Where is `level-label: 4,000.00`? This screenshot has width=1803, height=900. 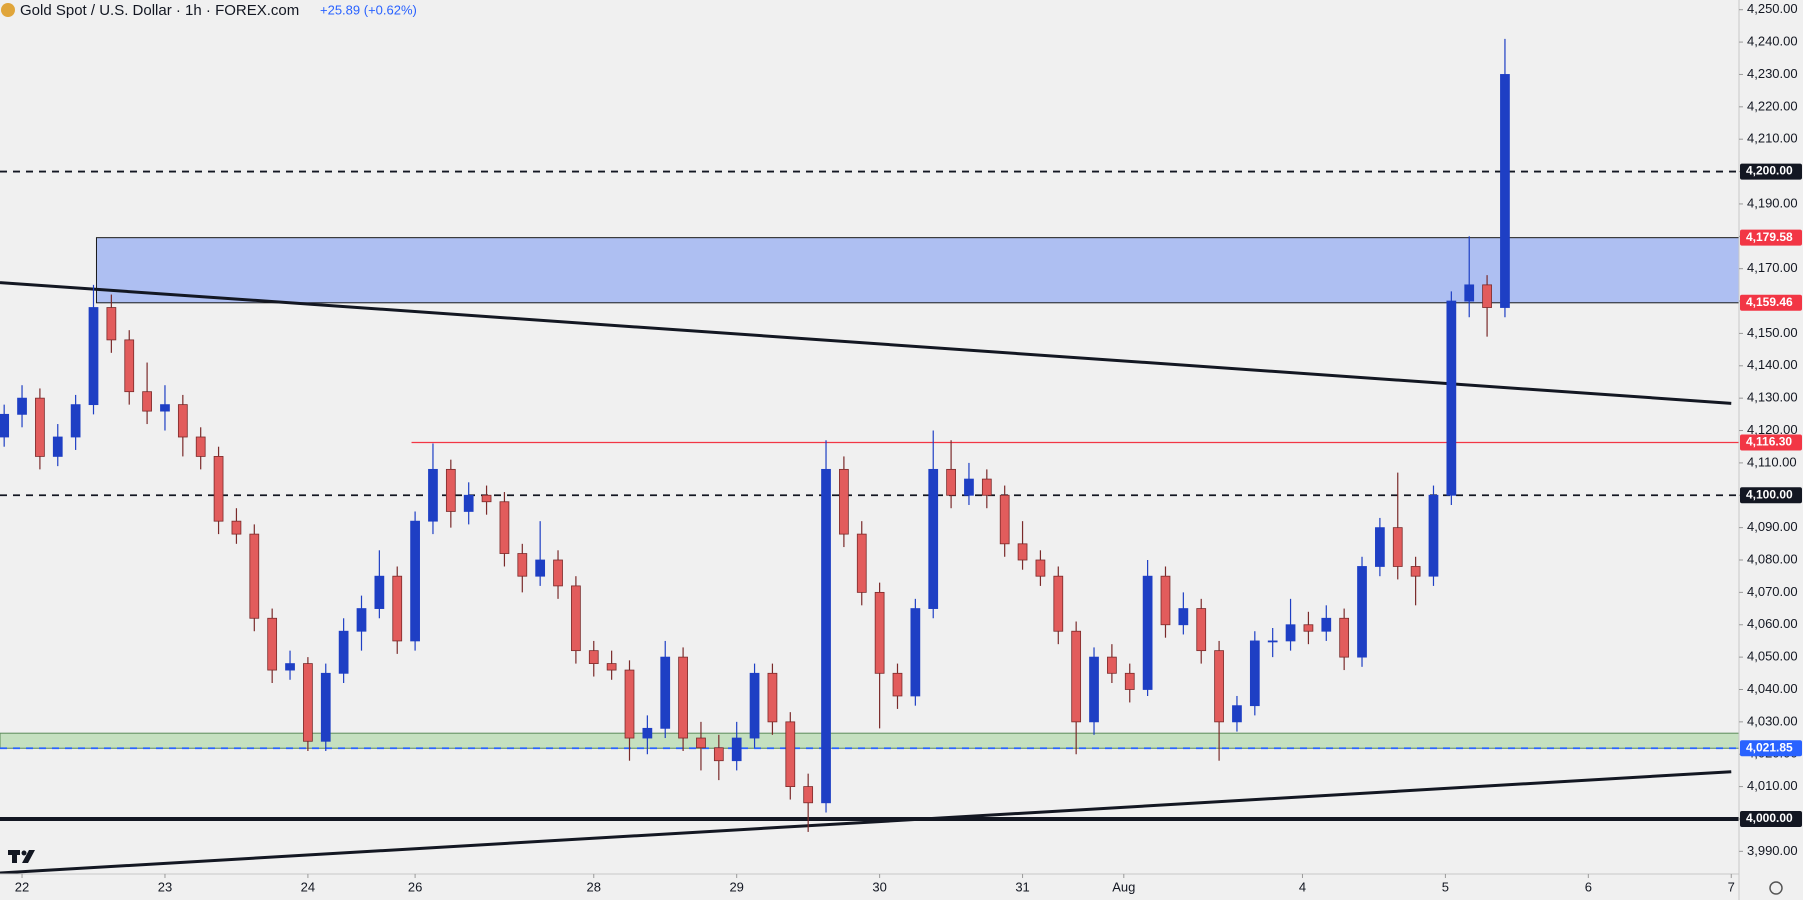
level-label: 4,000.00 is located at coordinates (1769, 818).